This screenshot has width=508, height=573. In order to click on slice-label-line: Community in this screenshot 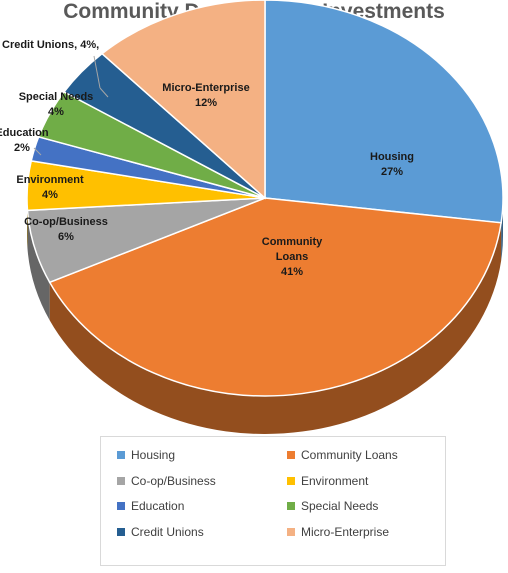, I will do `click(292, 242)`.